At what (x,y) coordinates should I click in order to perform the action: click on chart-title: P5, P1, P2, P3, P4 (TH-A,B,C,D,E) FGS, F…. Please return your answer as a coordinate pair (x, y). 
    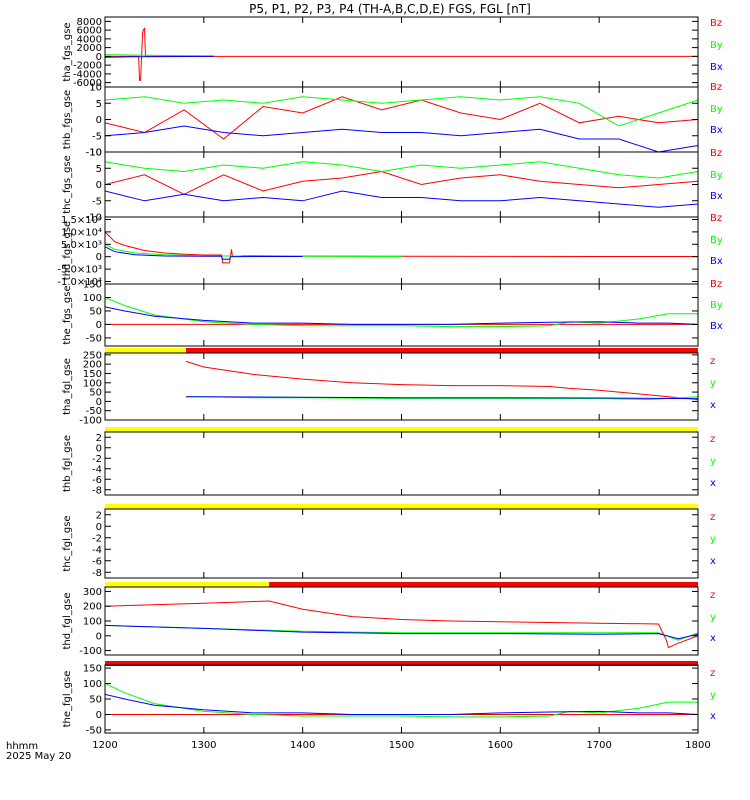
    Looking at the image, I should click on (390, 9).